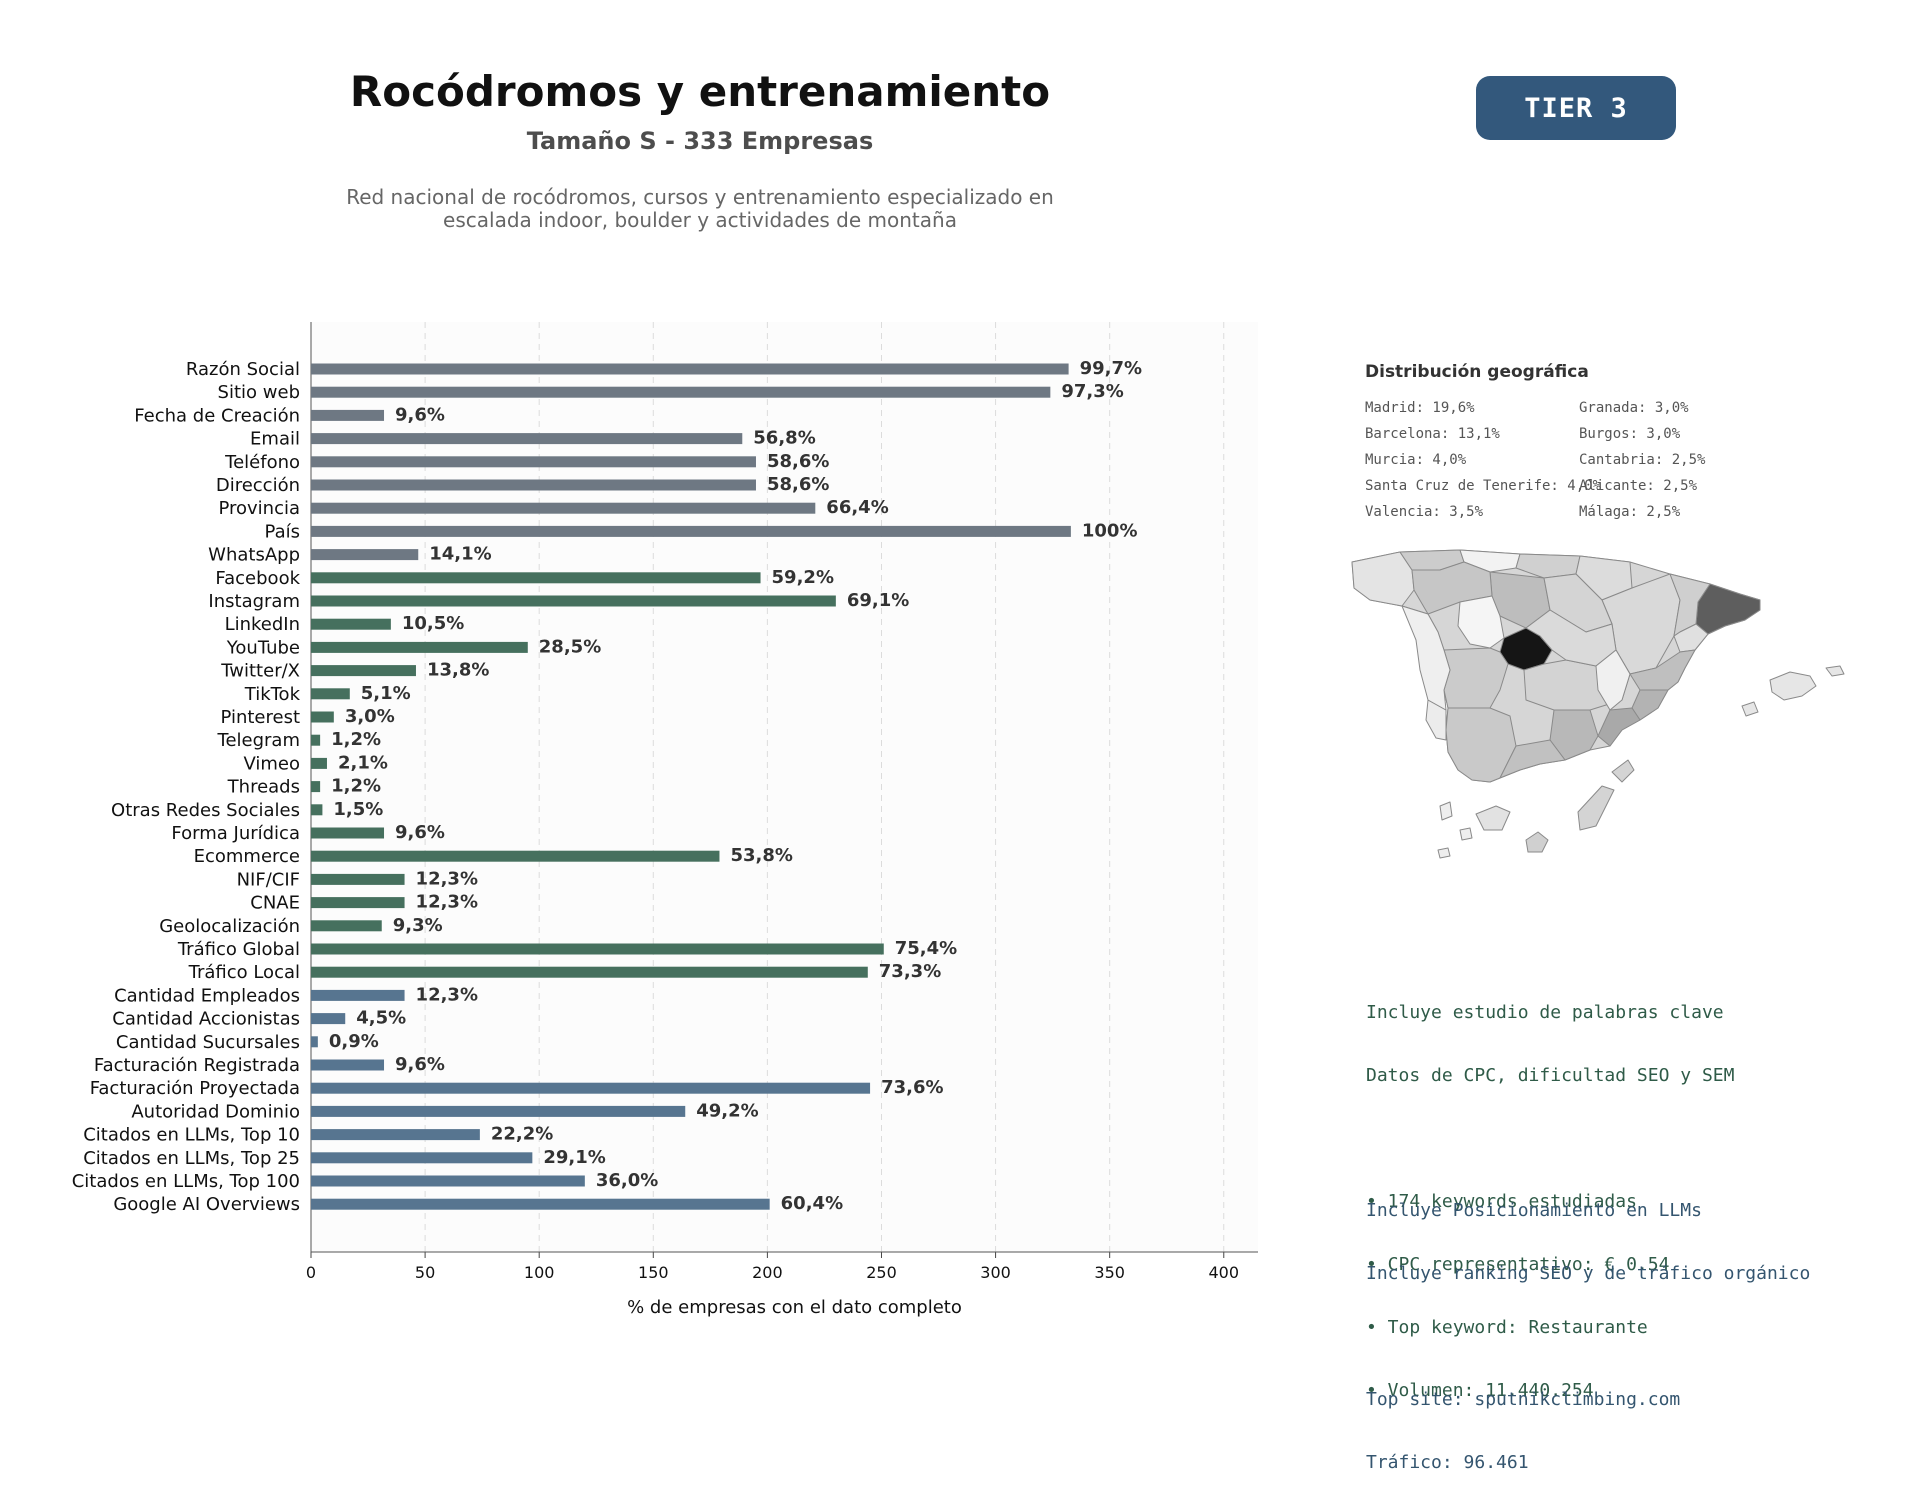 This screenshot has height=1494, width=1920. Describe the element at coordinates (767, 1272) in the screenshot. I see `x-tick-label: 200` at that location.